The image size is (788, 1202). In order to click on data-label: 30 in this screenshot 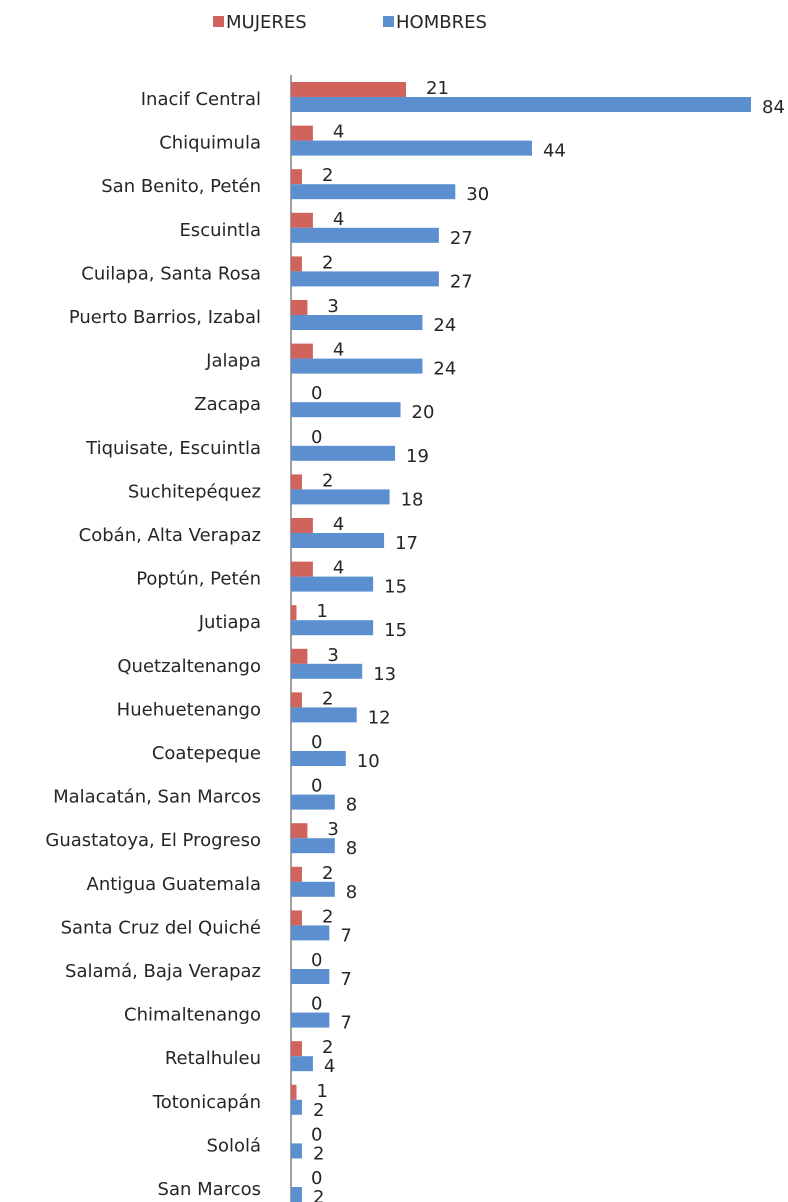, I will do `click(477, 194)`.